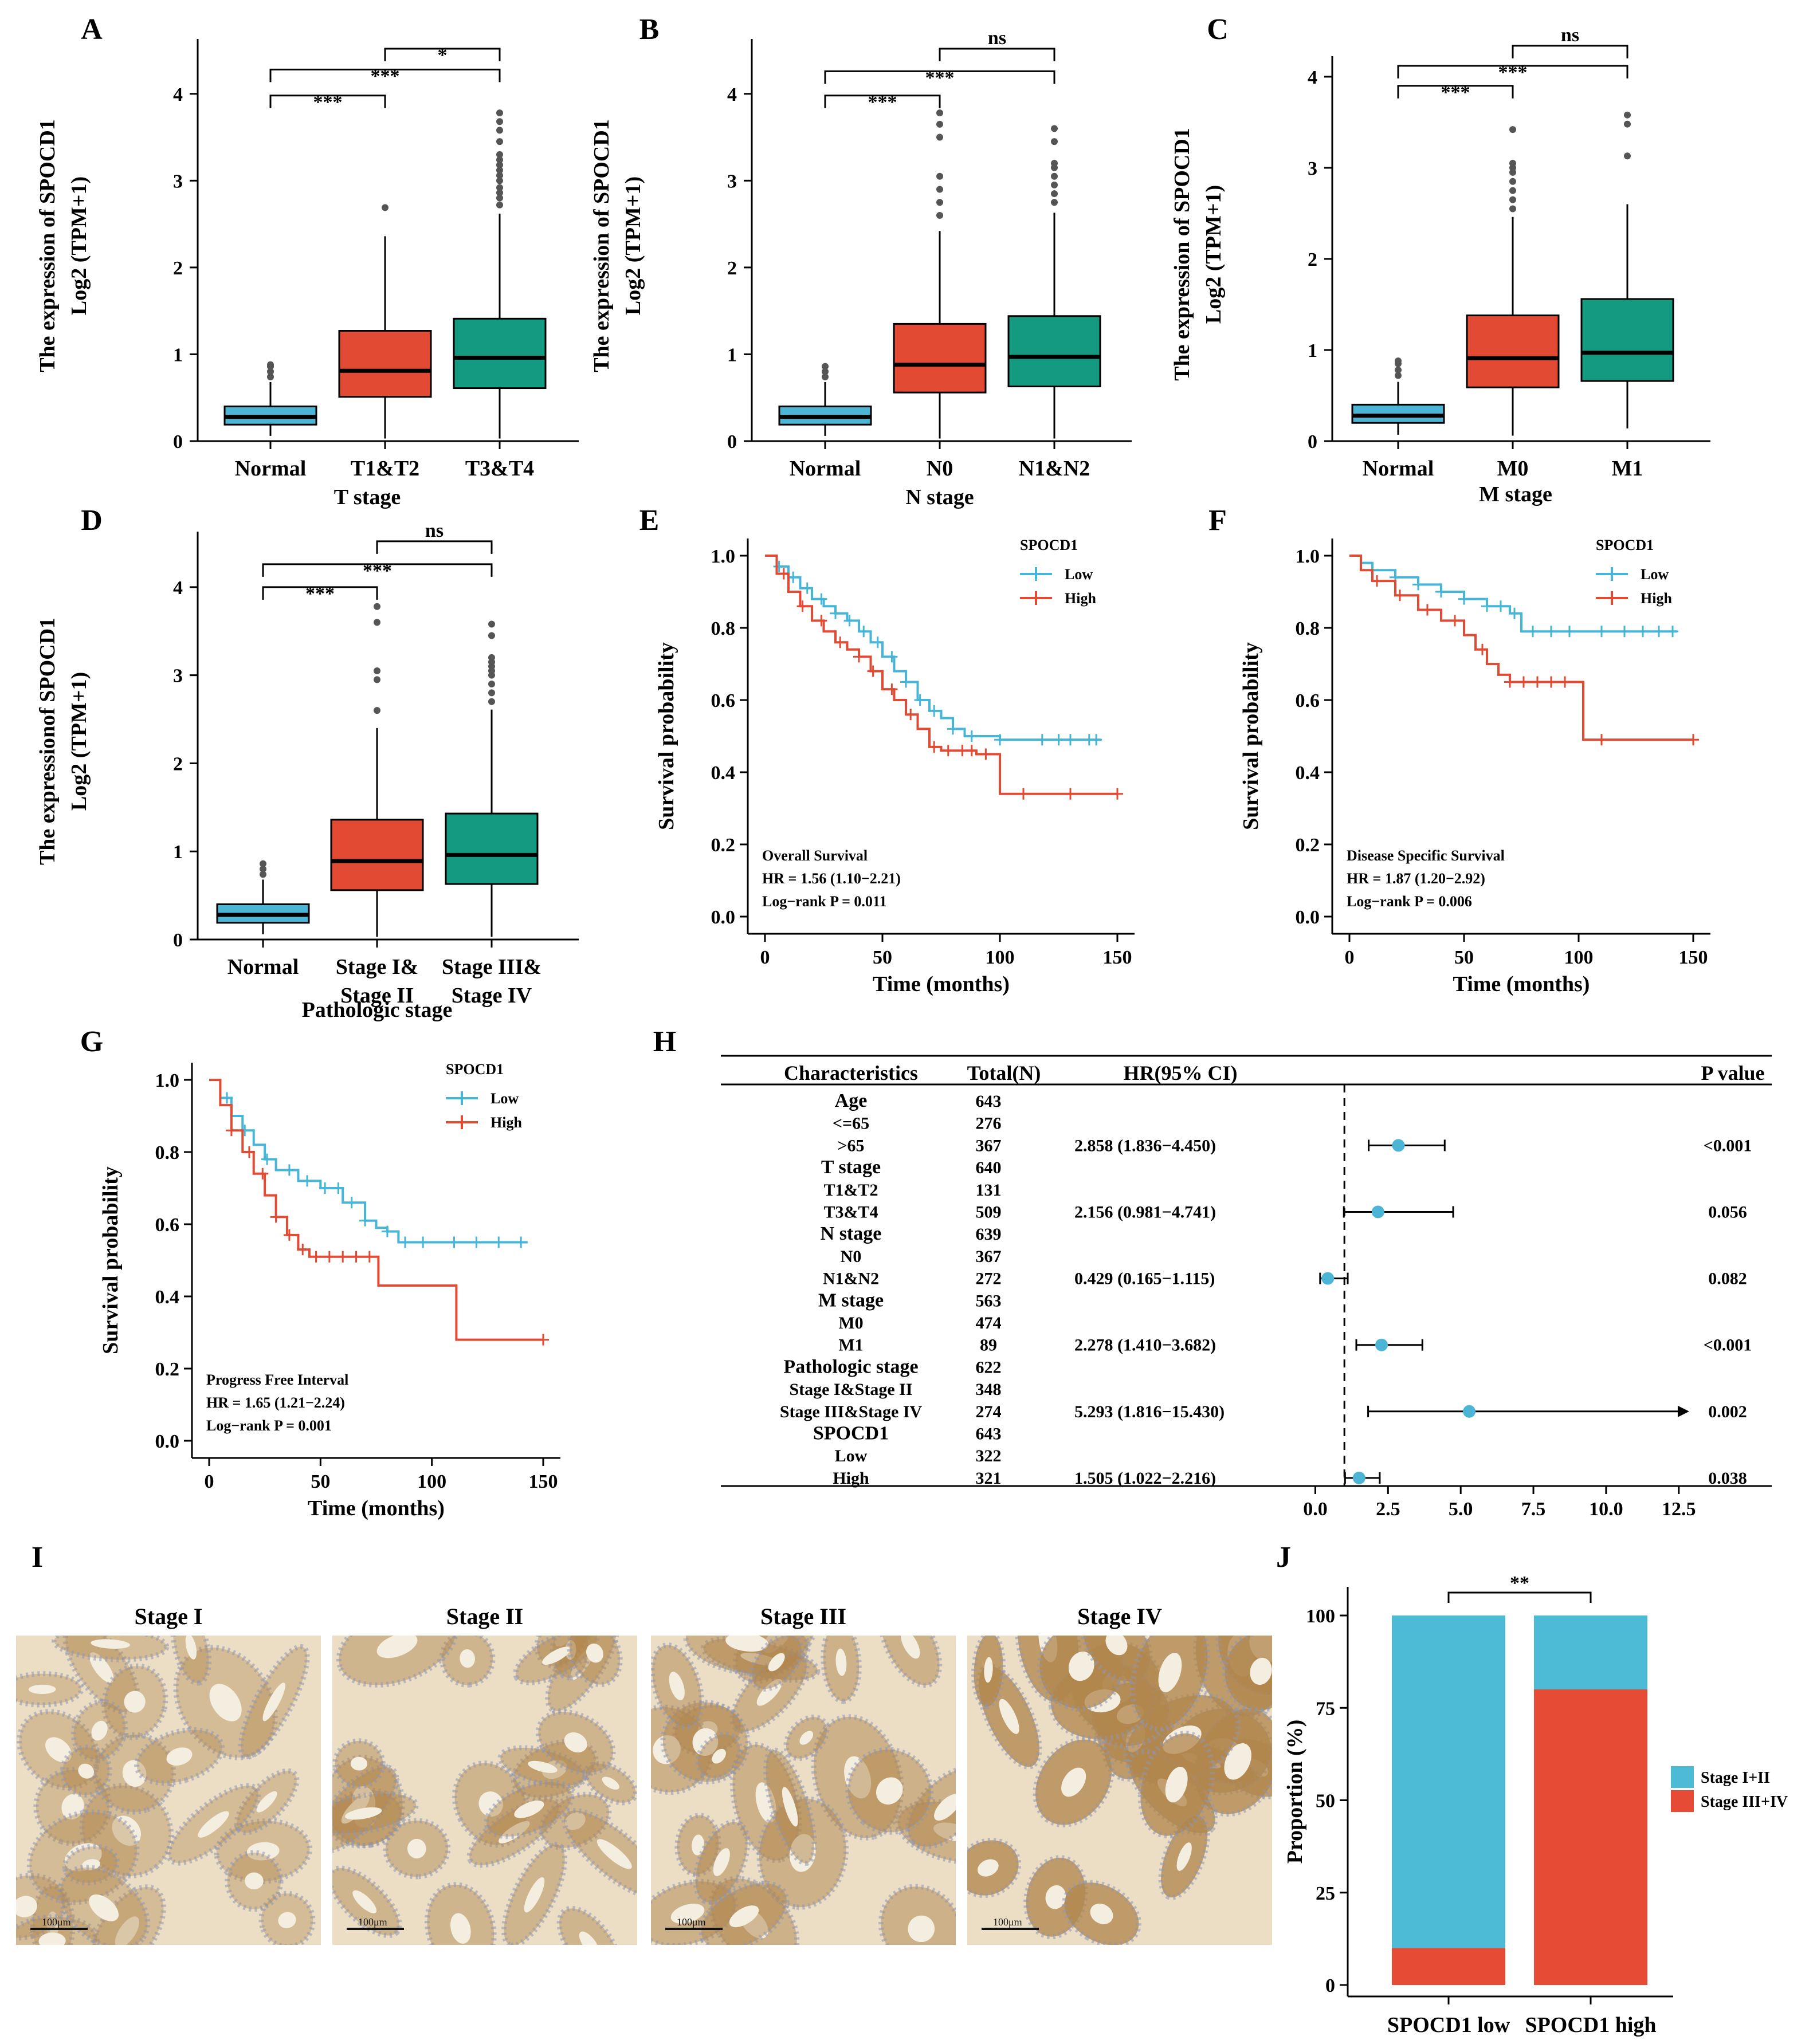  Describe the element at coordinates (1145, 1345) in the screenshot. I see `row-hr: 2.278 (1.410−3.682)` at that location.